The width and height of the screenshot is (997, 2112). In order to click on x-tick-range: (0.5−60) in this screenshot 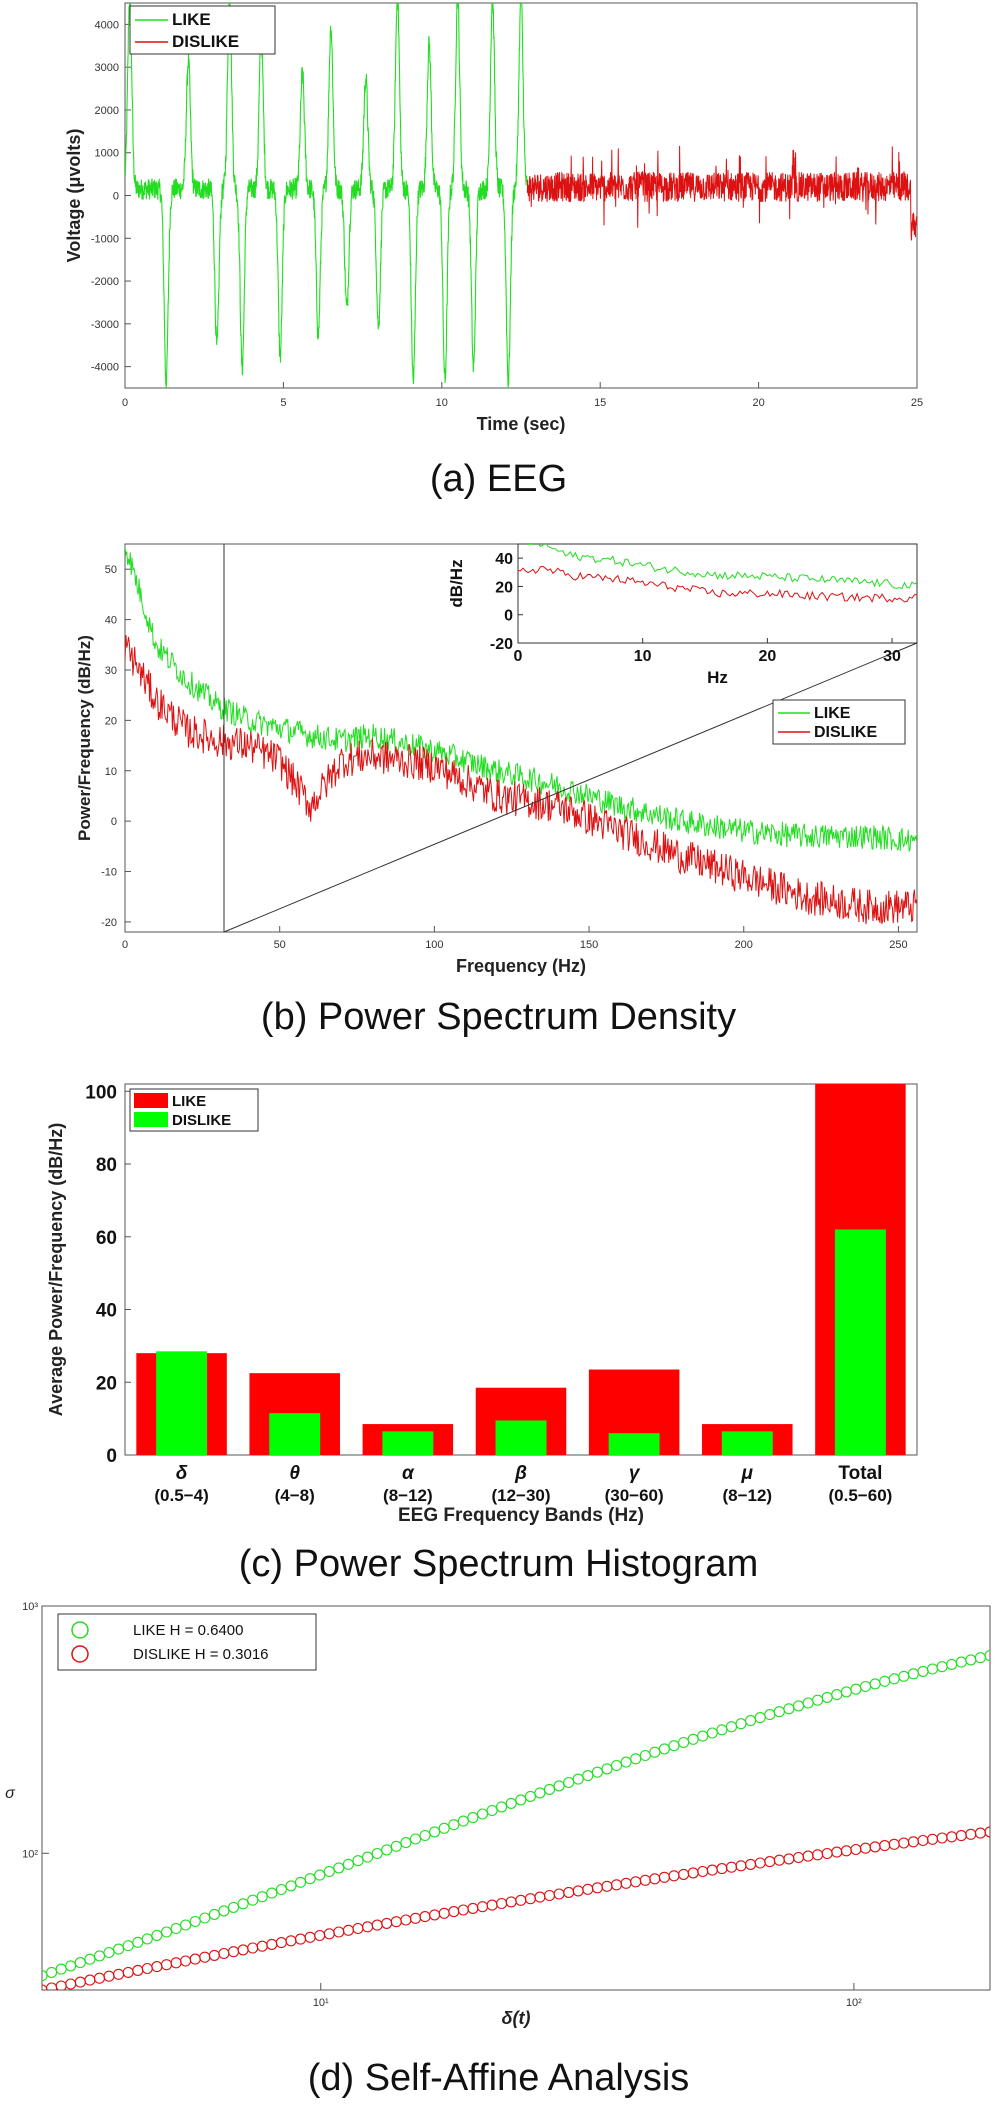, I will do `click(861, 1495)`.